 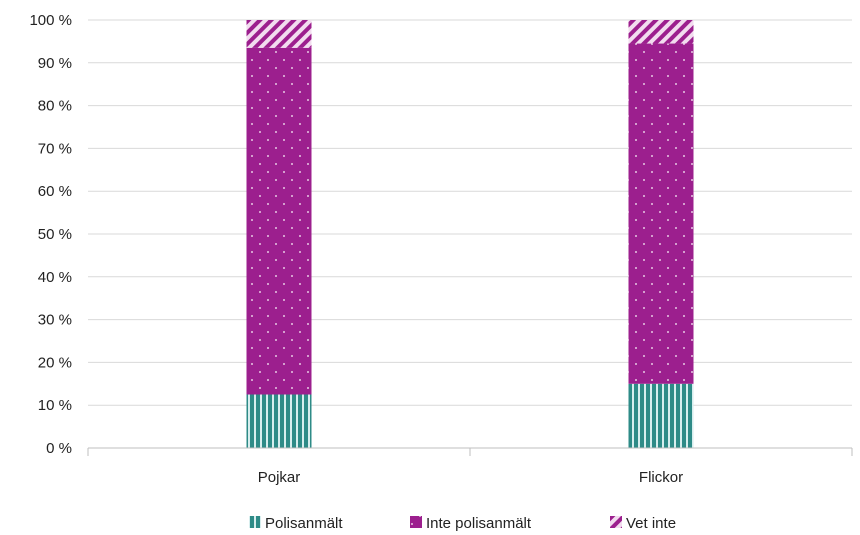 I want to click on y-tick-label: 90 %, so click(x=55, y=63).